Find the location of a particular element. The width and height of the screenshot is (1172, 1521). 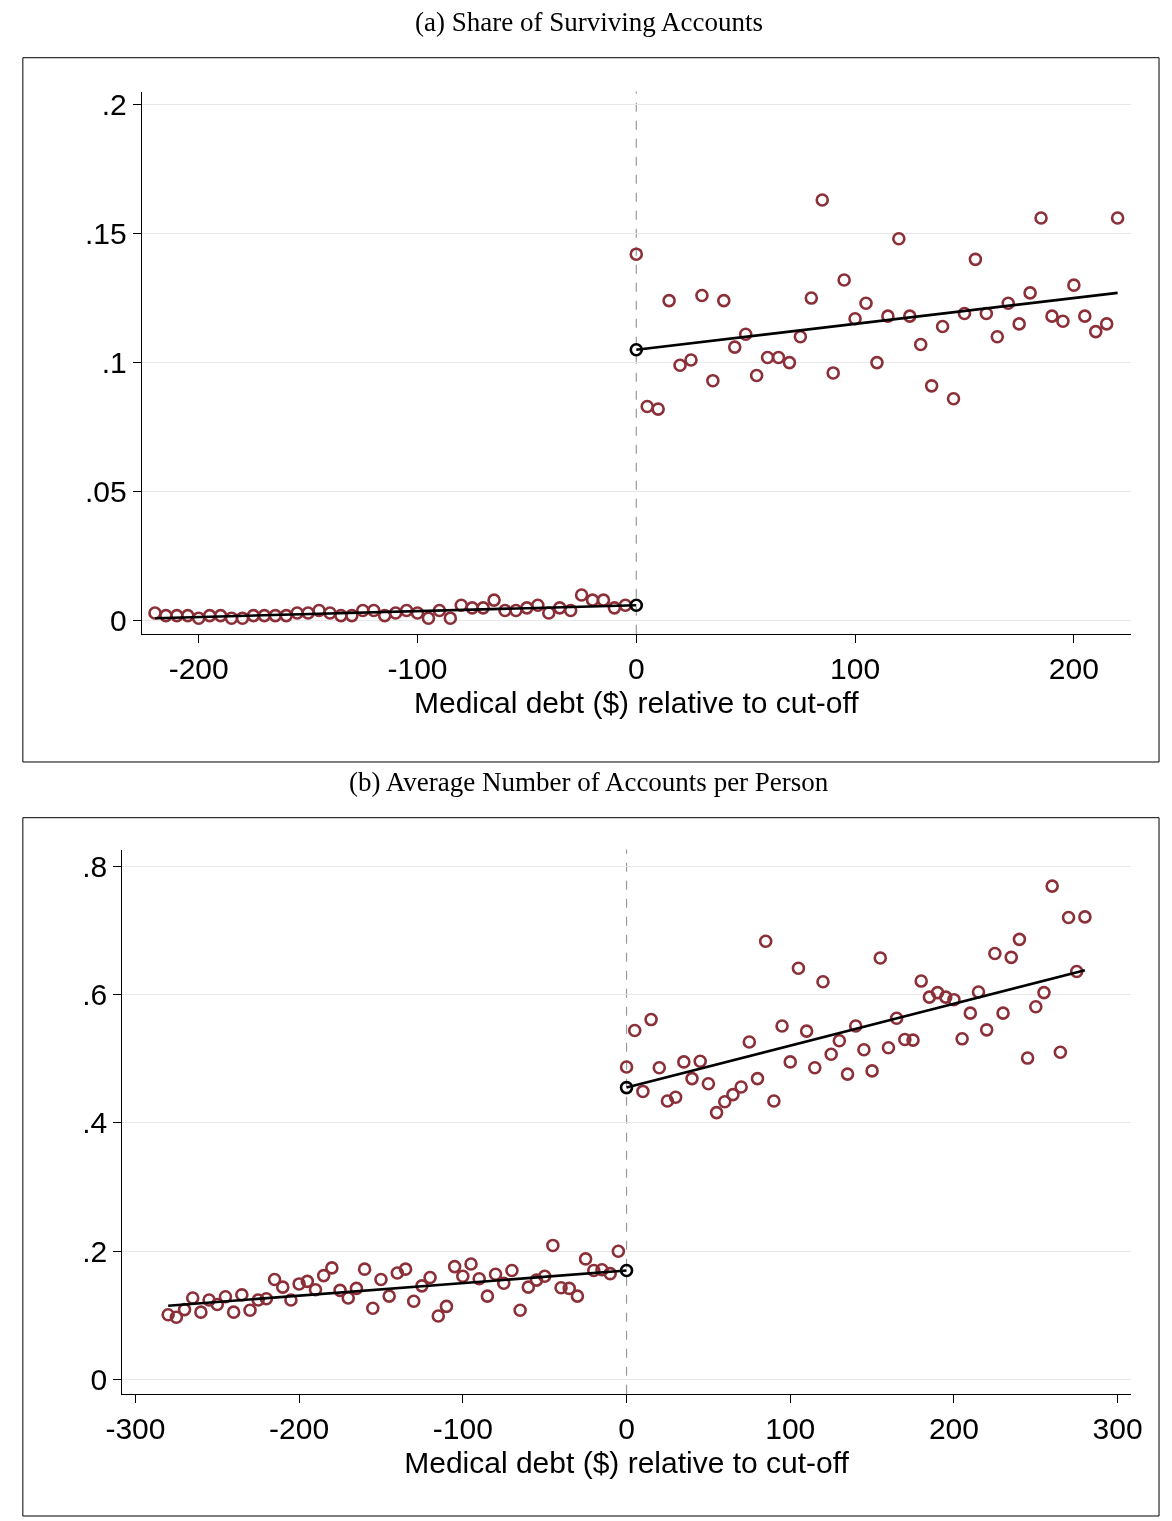

x-axis-title: Medical debt ($) relative to cut-off is located at coordinates (636, 703).